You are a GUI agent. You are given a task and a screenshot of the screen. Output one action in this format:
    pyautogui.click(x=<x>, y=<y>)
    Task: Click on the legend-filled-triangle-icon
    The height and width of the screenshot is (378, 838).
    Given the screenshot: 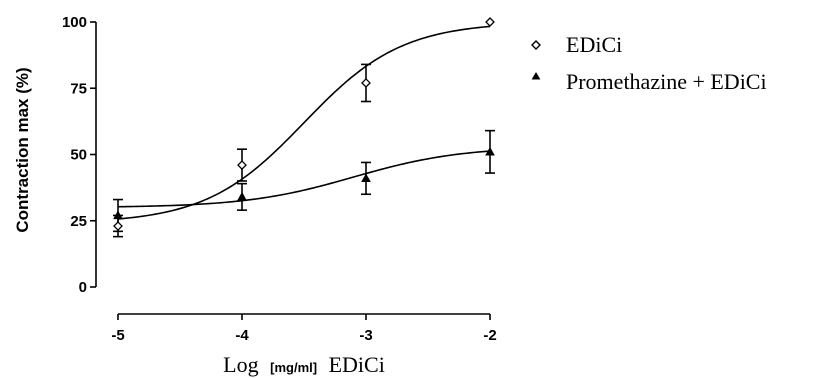 What is the action you would take?
    pyautogui.click(x=536, y=76)
    